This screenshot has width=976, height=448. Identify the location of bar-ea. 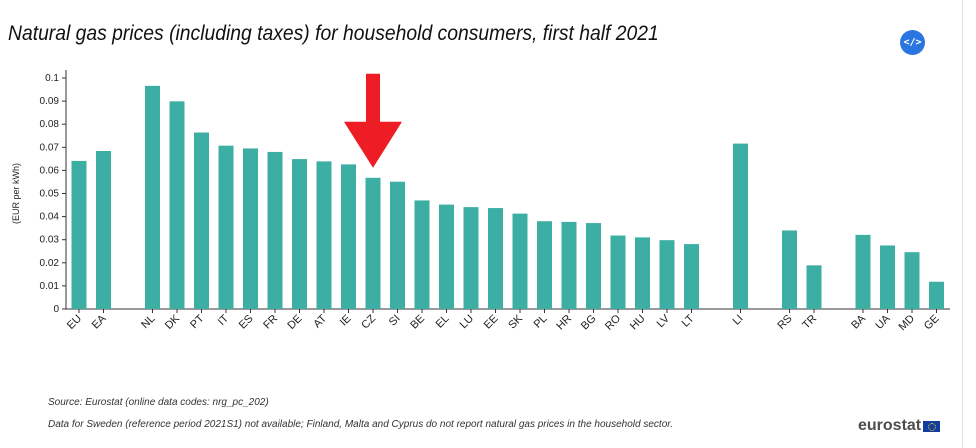
(103, 229).